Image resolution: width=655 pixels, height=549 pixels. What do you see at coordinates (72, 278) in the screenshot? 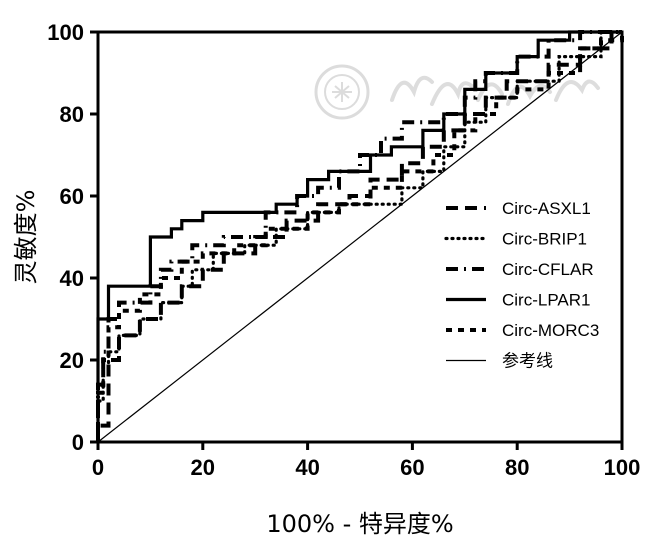
I see `y-tick-label: 40` at bounding box center [72, 278].